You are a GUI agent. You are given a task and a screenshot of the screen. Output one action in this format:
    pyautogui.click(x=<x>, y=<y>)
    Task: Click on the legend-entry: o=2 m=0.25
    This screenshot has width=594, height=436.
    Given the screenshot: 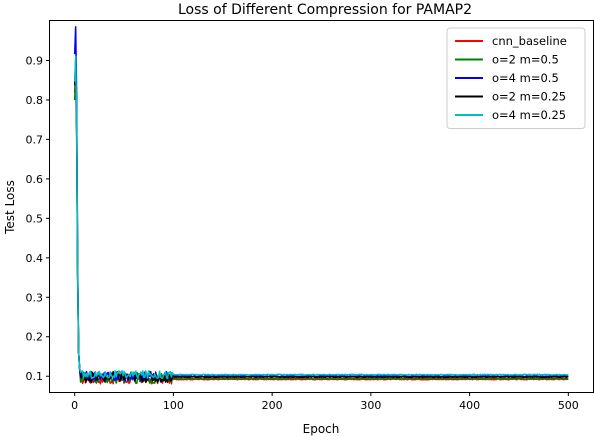 What is the action you would take?
    pyautogui.click(x=529, y=97)
    